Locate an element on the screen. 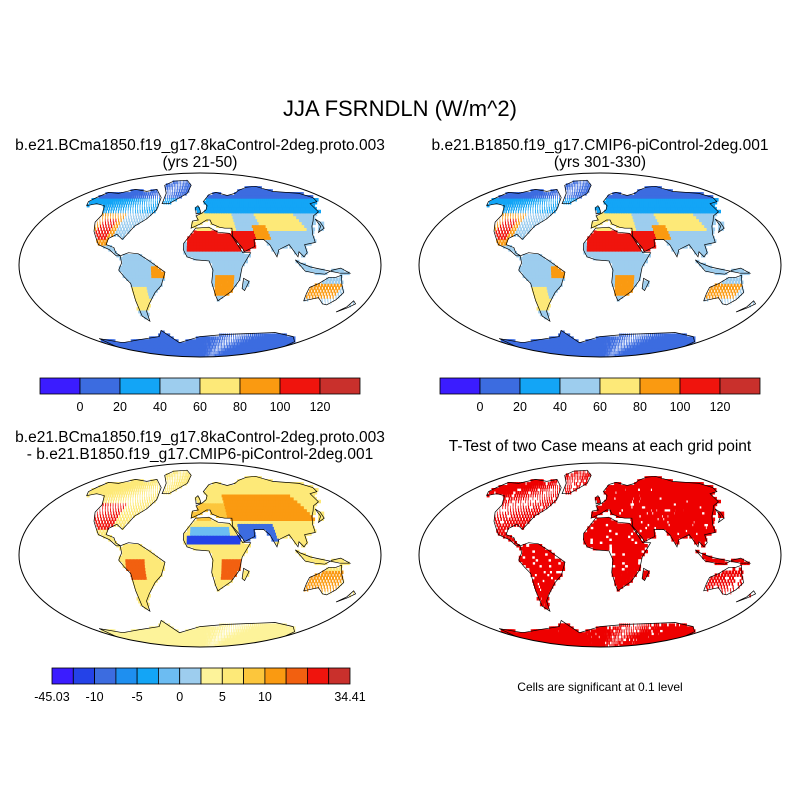  significance-note: Cells are significant at 0.1 level is located at coordinates (600, 687).